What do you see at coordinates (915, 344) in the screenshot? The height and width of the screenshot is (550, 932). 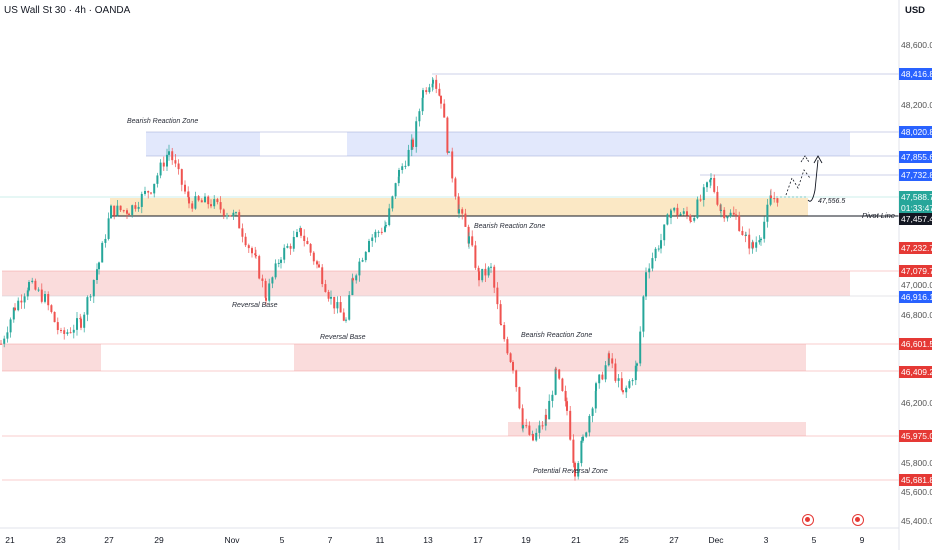 I see `price-badge: 46,601.5` at bounding box center [915, 344].